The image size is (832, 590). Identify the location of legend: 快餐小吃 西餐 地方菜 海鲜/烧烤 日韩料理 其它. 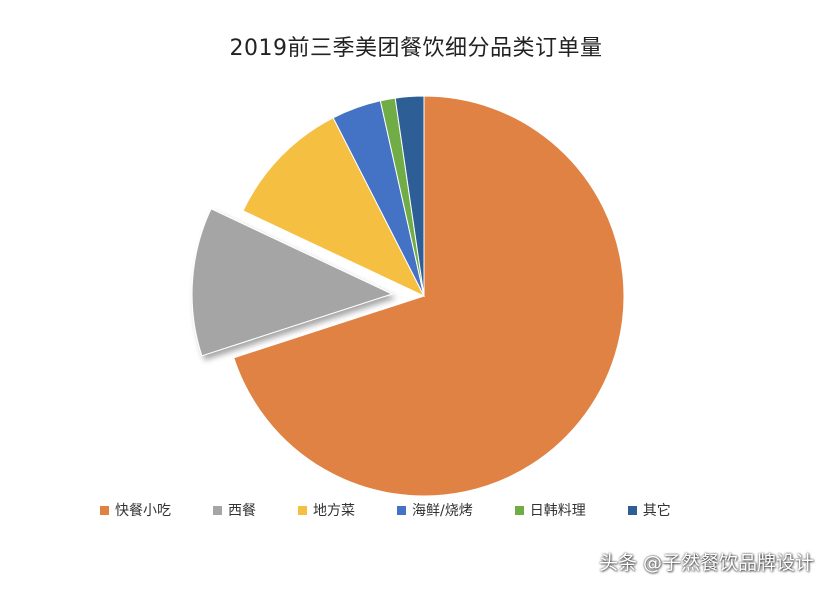
(406, 510).